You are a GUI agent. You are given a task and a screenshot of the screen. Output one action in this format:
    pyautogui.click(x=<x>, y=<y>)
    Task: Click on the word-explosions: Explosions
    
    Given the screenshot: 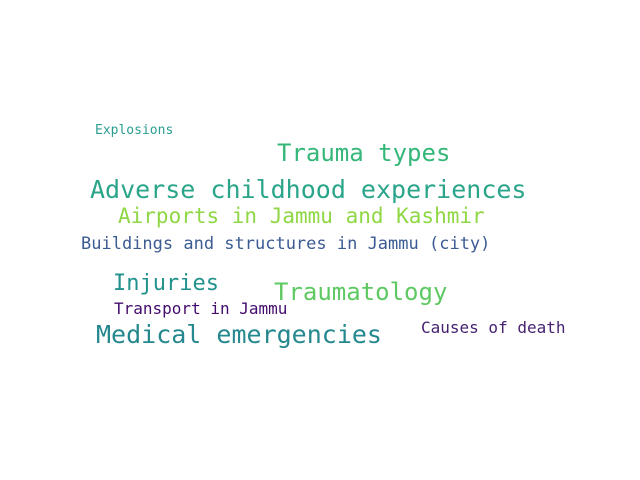 What is the action you would take?
    pyautogui.click(x=134, y=130)
    